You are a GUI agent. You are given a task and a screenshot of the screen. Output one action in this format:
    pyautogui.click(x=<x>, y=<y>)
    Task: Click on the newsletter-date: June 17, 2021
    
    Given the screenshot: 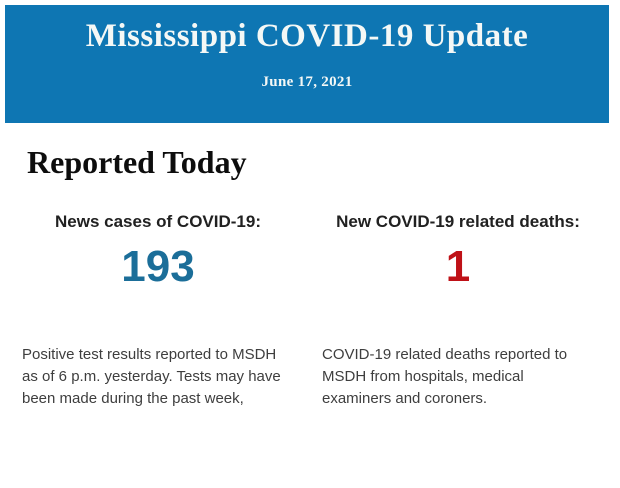 What is the action you would take?
    pyautogui.click(x=307, y=81)
    